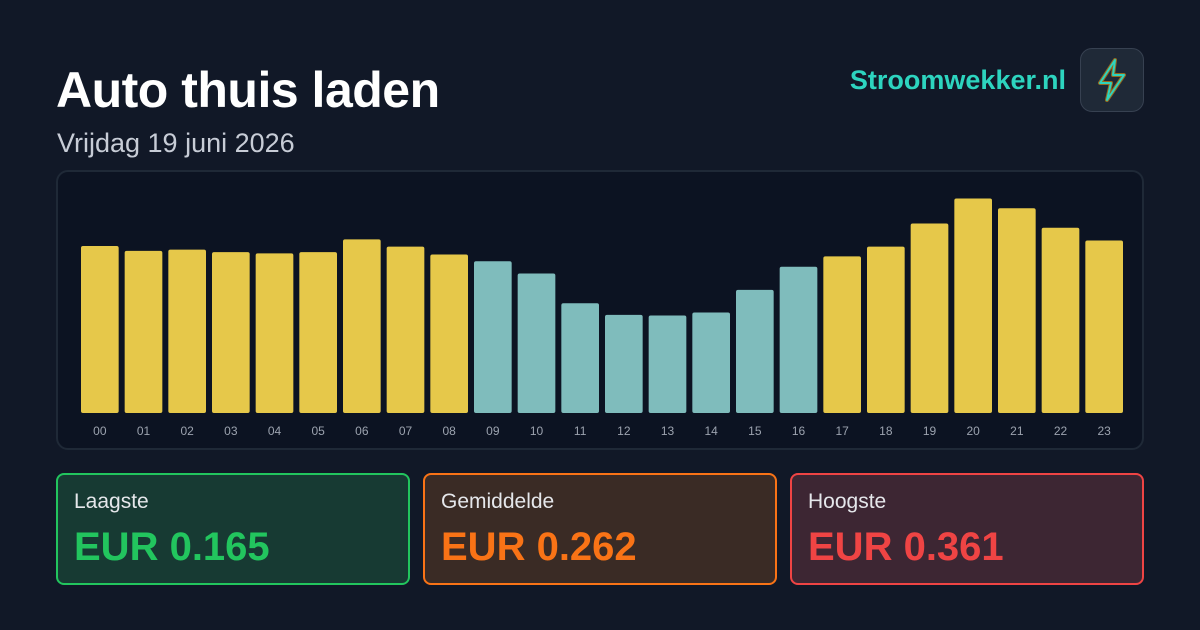 Image resolution: width=1200 pixels, height=630 pixels. Describe the element at coordinates (755, 431) in the screenshot. I see `x-tick-label: 15` at that location.